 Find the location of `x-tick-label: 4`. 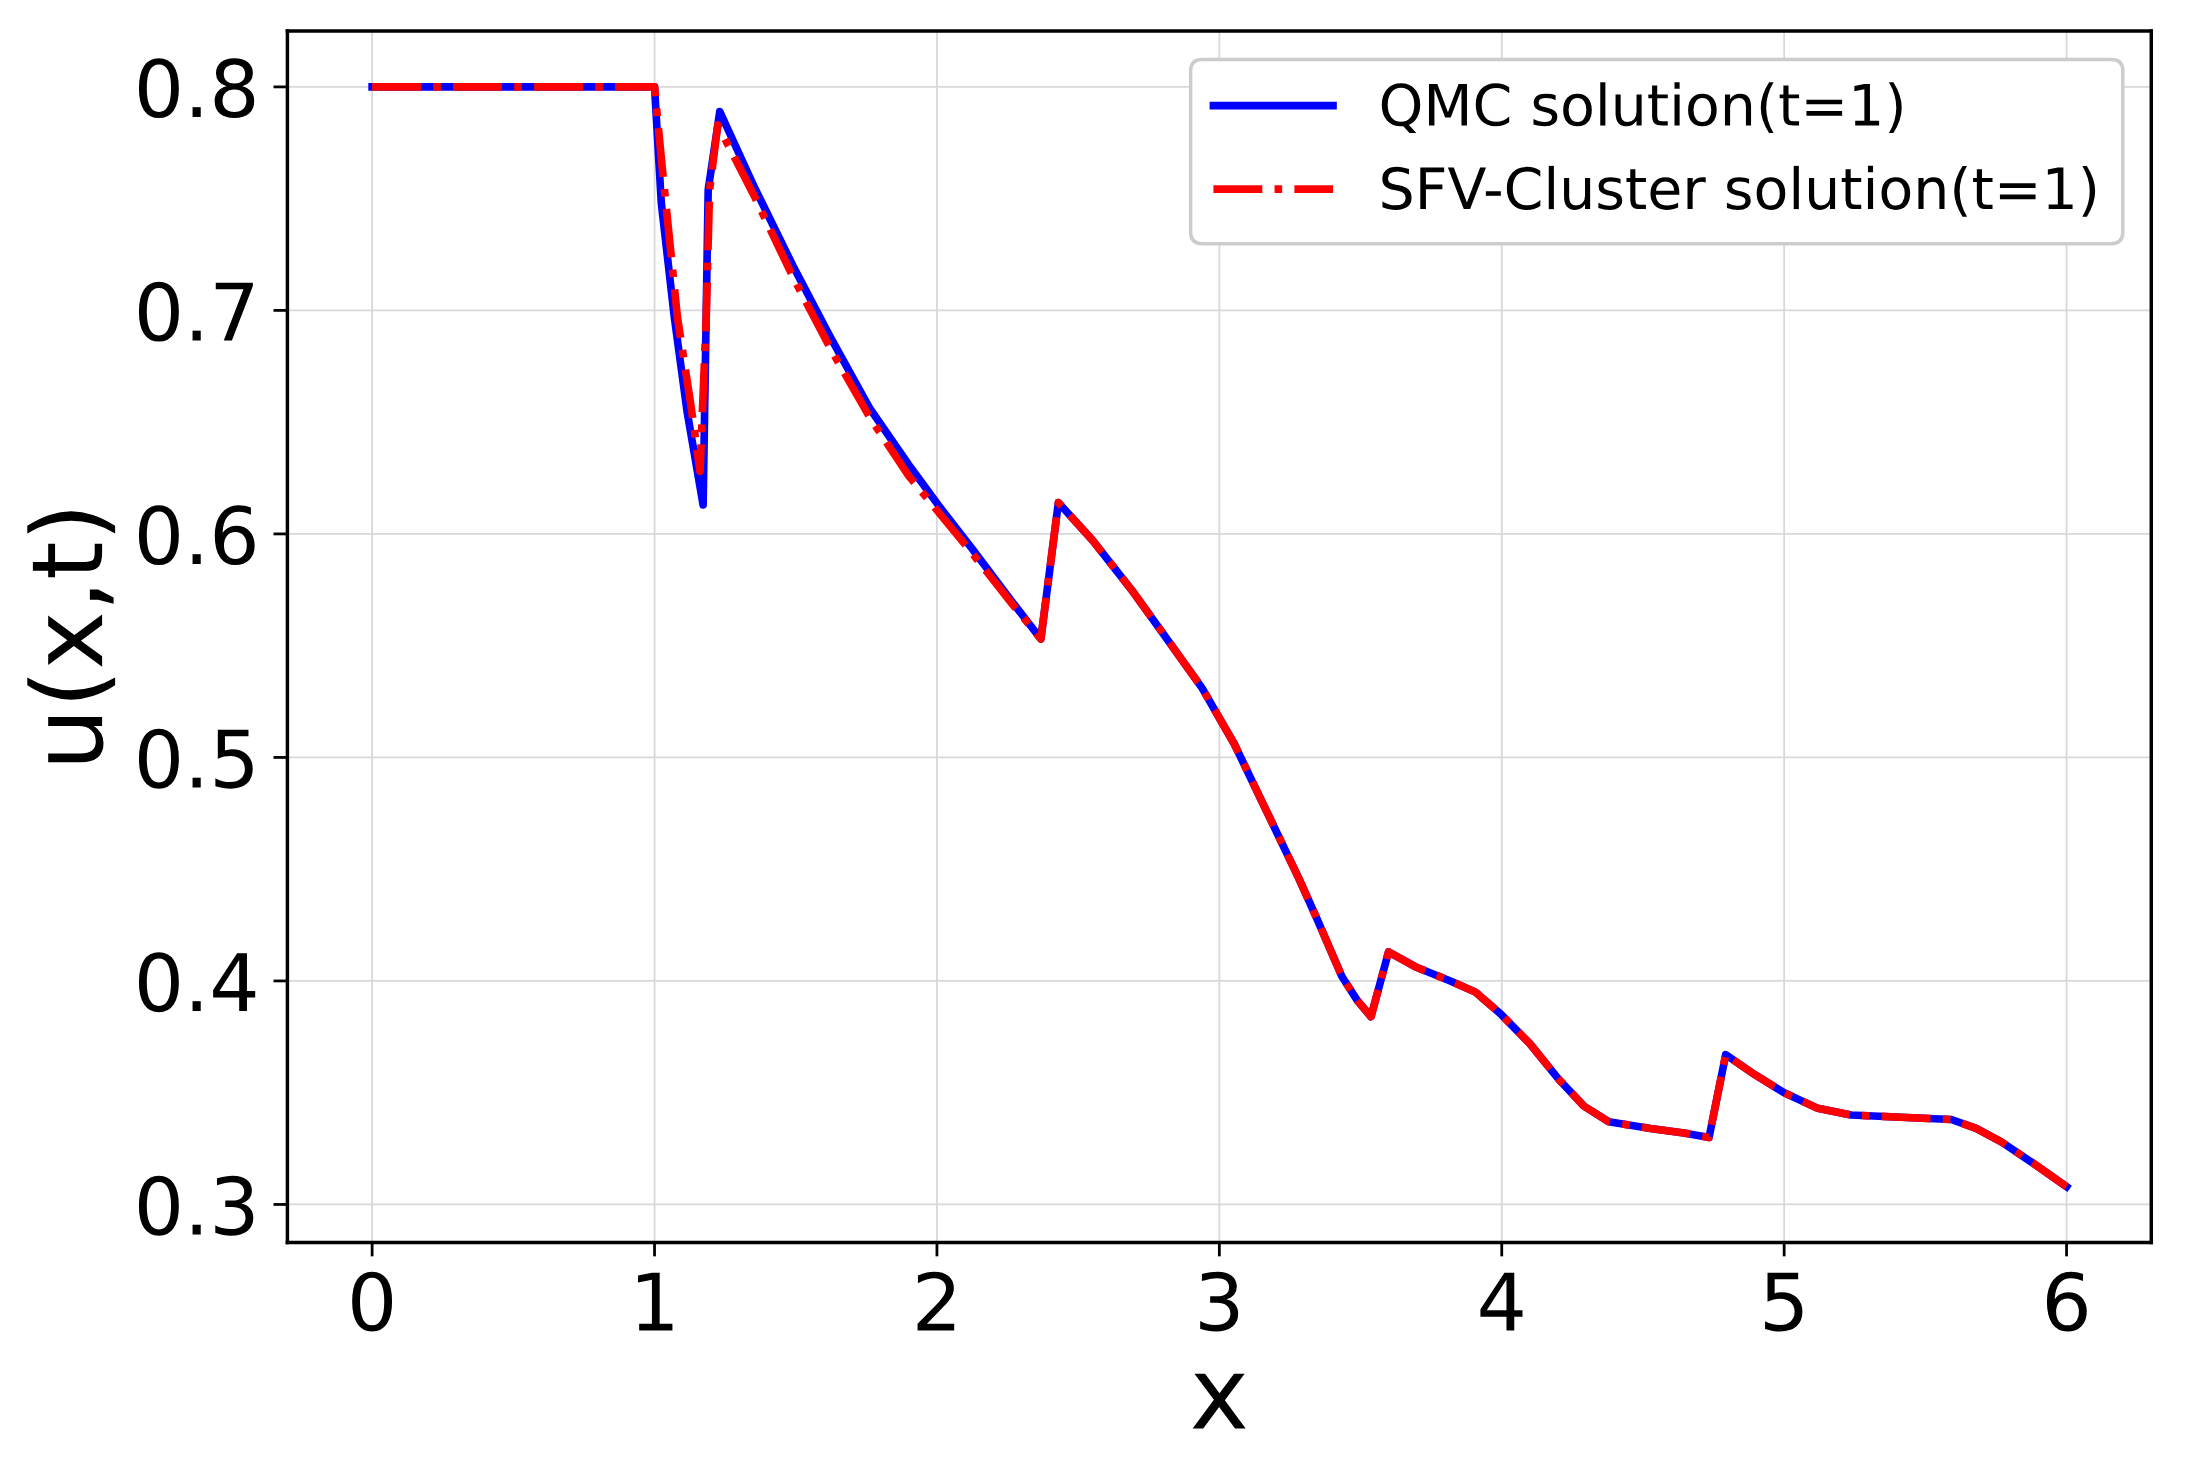

x-tick-label: 4 is located at coordinates (1501, 1301).